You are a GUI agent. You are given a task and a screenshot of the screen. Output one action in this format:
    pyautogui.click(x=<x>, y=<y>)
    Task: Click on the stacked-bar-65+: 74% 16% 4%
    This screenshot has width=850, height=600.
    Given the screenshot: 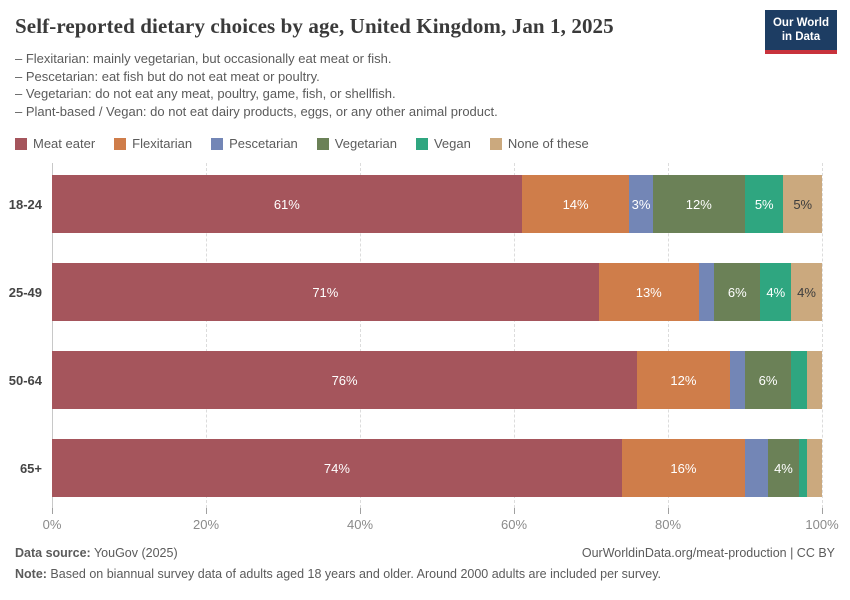 What is the action you would take?
    pyautogui.click(x=437, y=468)
    